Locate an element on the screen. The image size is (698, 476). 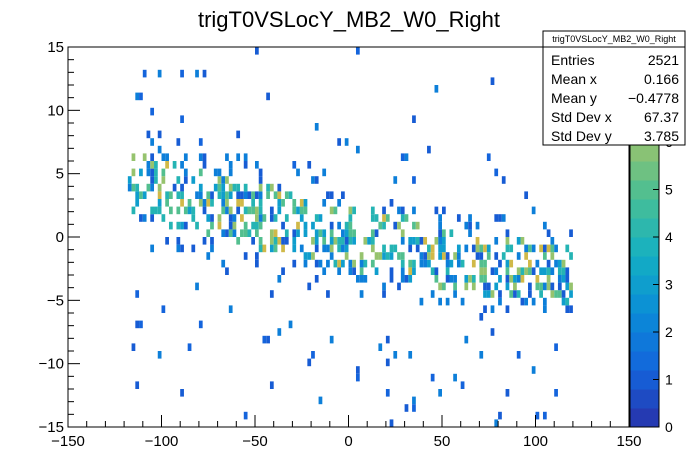
x-tick-label: −100 is located at coordinates (162, 441).